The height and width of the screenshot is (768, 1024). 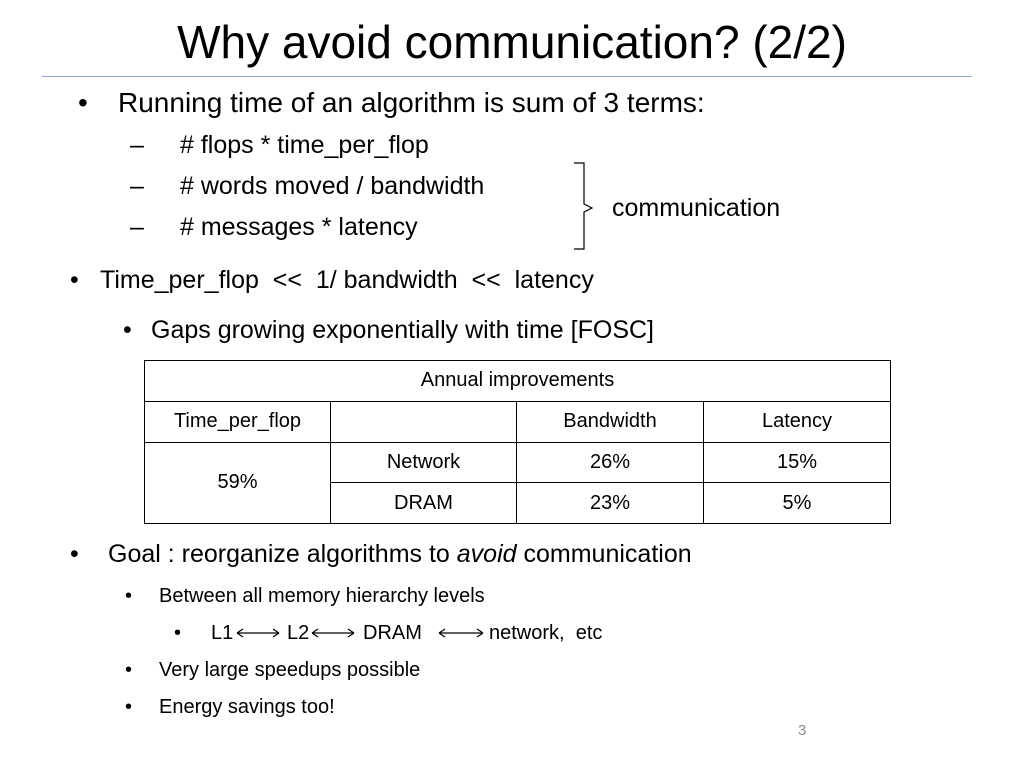 What do you see at coordinates (237, 482) in the screenshot?
I see `table-cell: 59%` at bounding box center [237, 482].